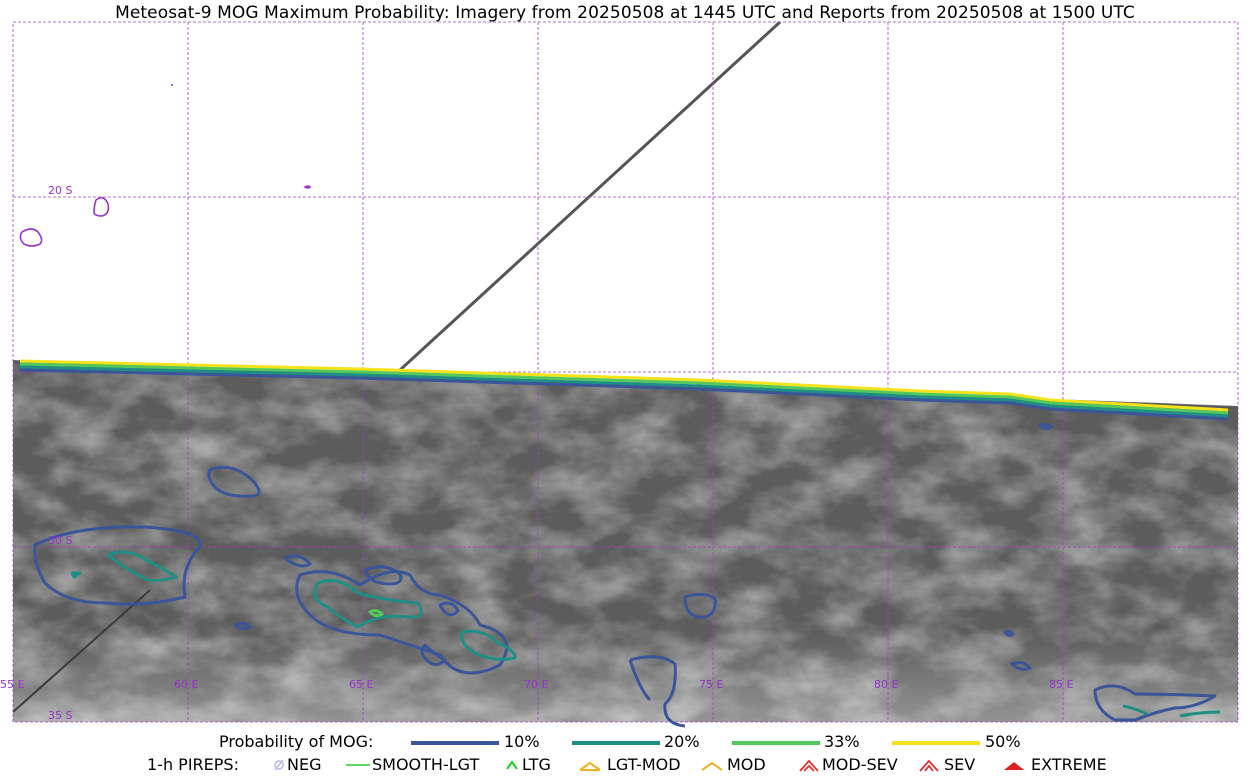 The image size is (1250, 782). I want to click on mod-sev-icon, so click(809, 765).